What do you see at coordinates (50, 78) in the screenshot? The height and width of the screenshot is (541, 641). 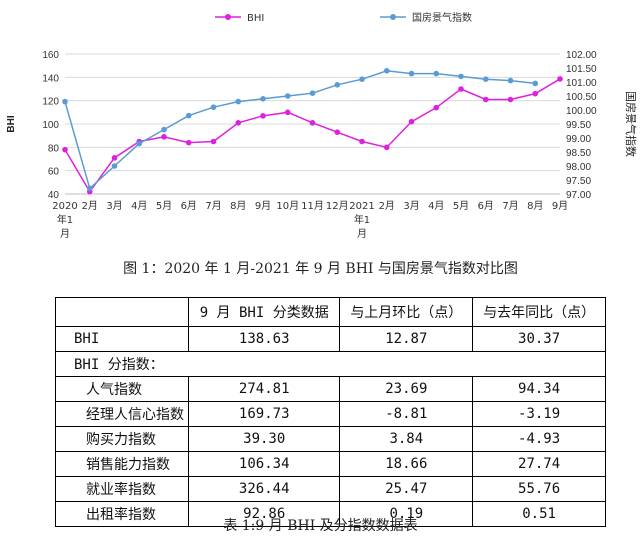 I see `y-left-tick-label: 140` at bounding box center [50, 78].